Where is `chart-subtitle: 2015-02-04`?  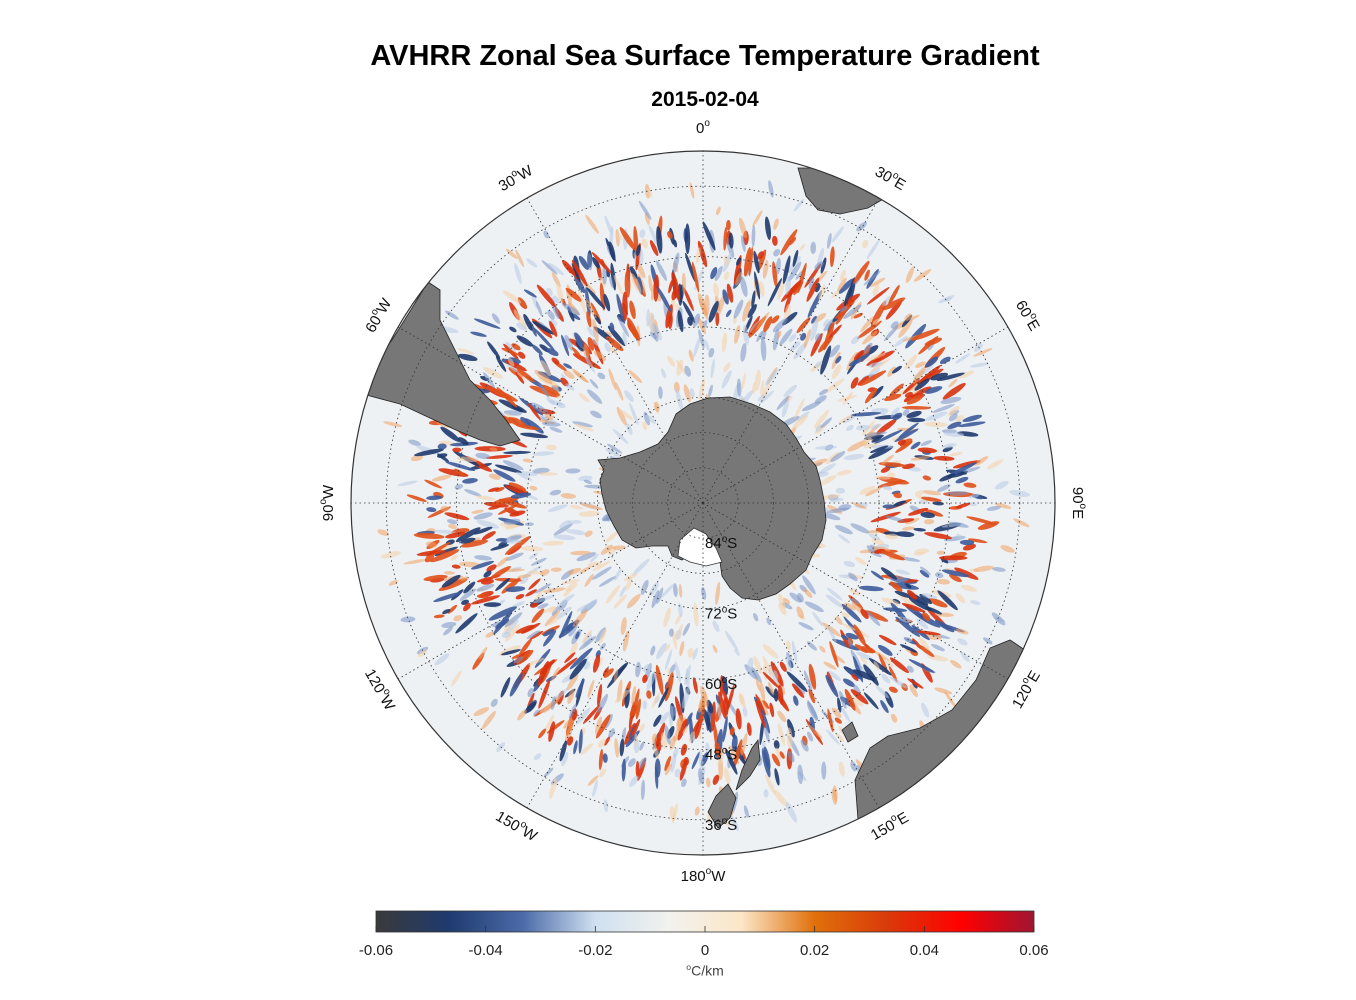 chart-subtitle: 2015-02-04 is located at coordinates (705, 99).